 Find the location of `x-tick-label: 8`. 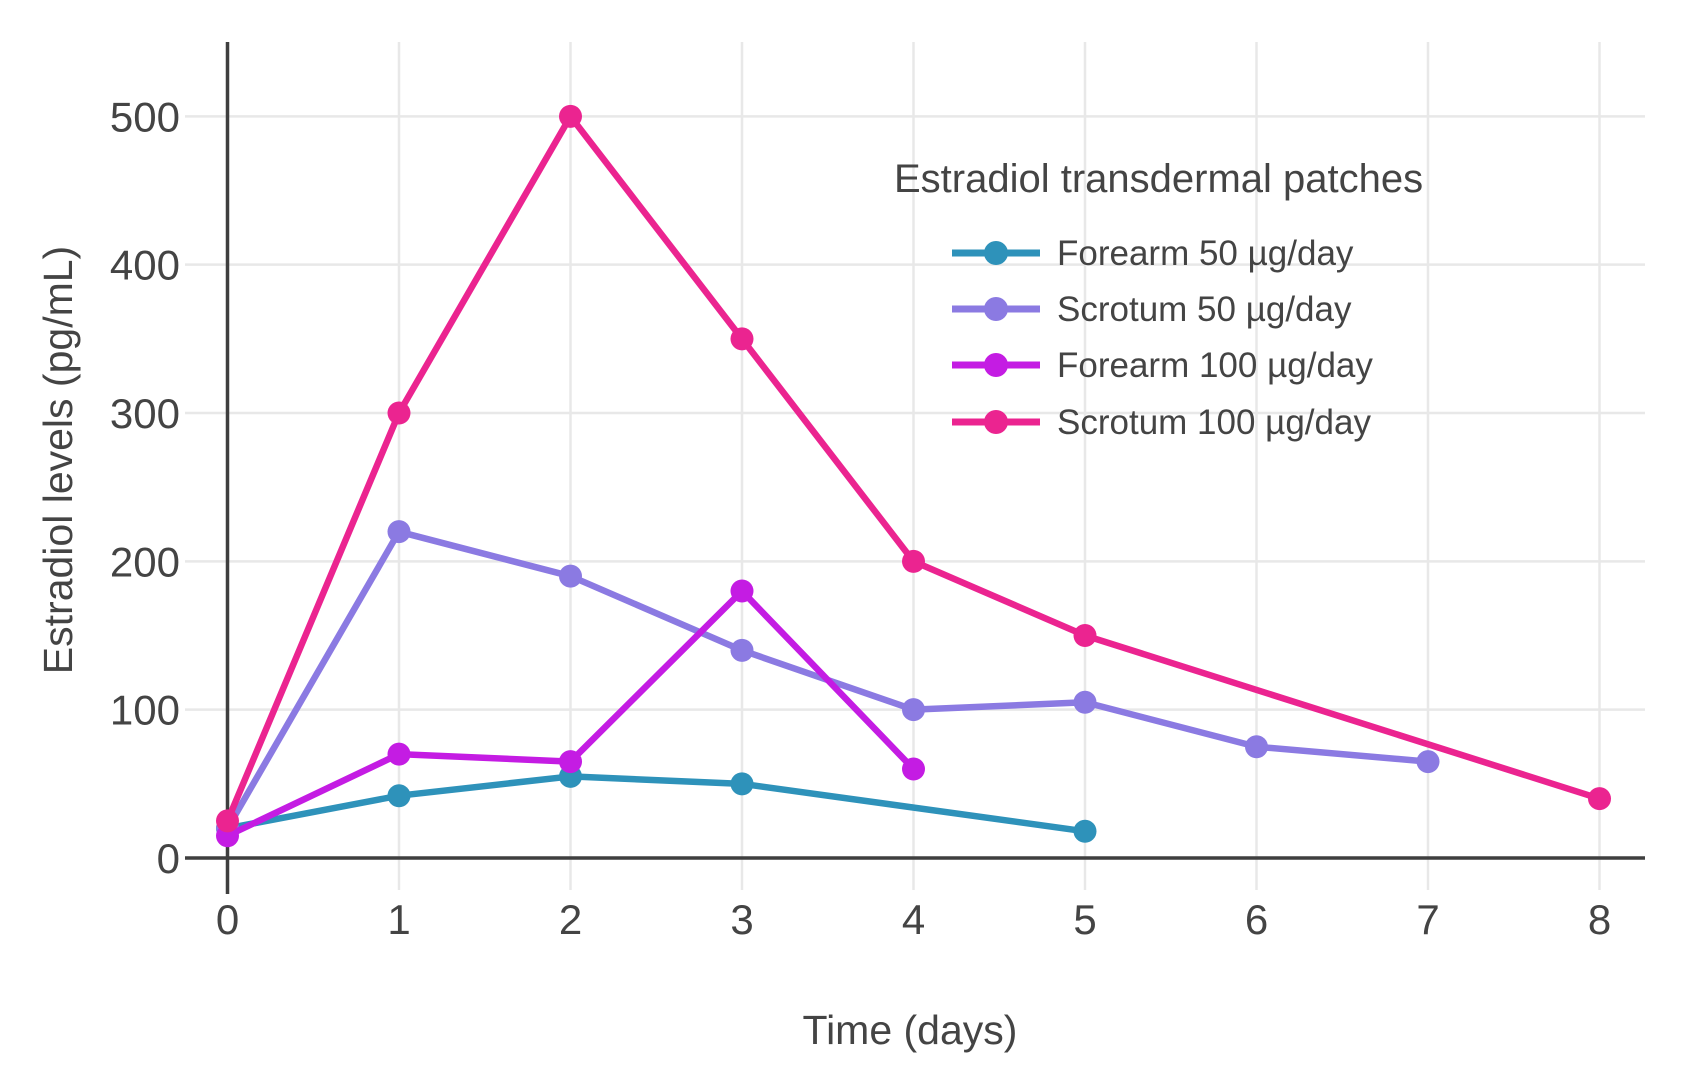

x-tick-label: 8 is located at coordinates (1599, 919).